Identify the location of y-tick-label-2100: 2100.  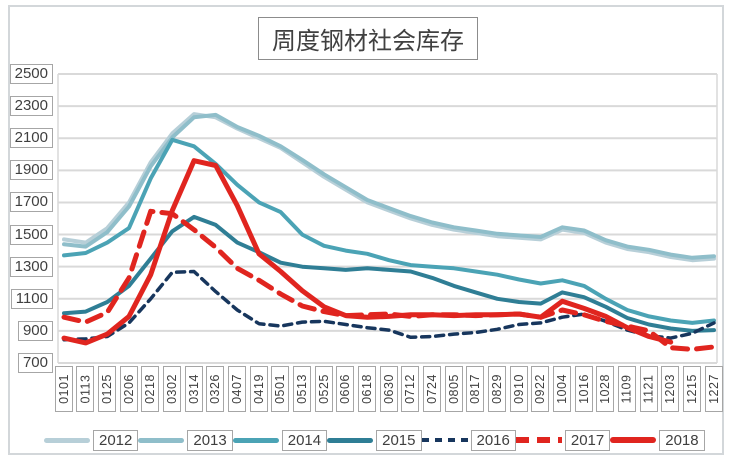
(31, 138).